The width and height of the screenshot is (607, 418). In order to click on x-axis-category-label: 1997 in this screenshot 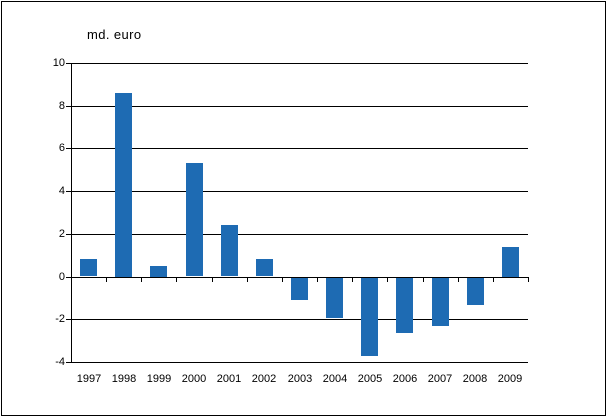, I will do `click(89, 379)`.